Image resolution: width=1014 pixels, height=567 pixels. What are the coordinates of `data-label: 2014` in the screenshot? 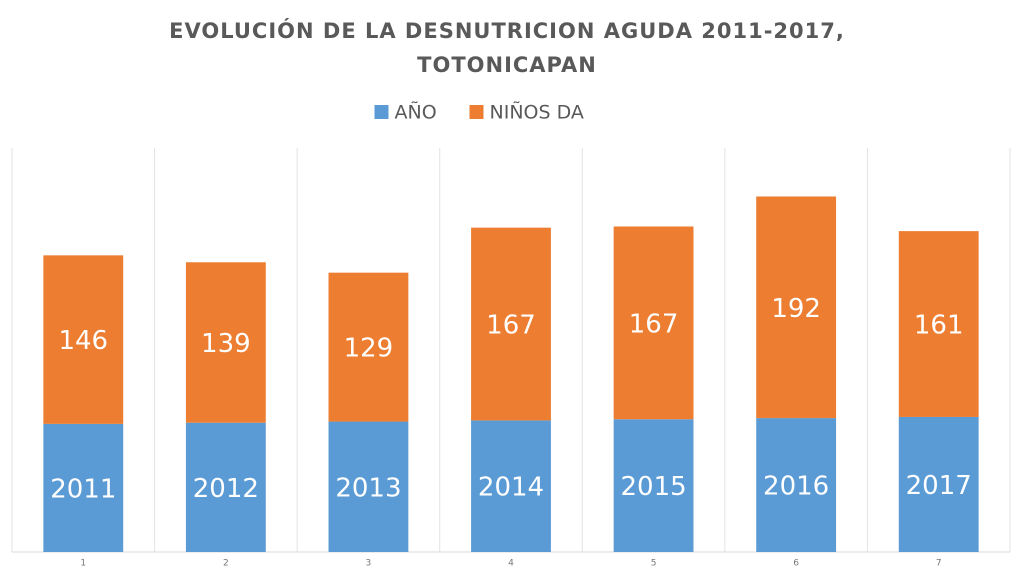 It's located at (511, 488).